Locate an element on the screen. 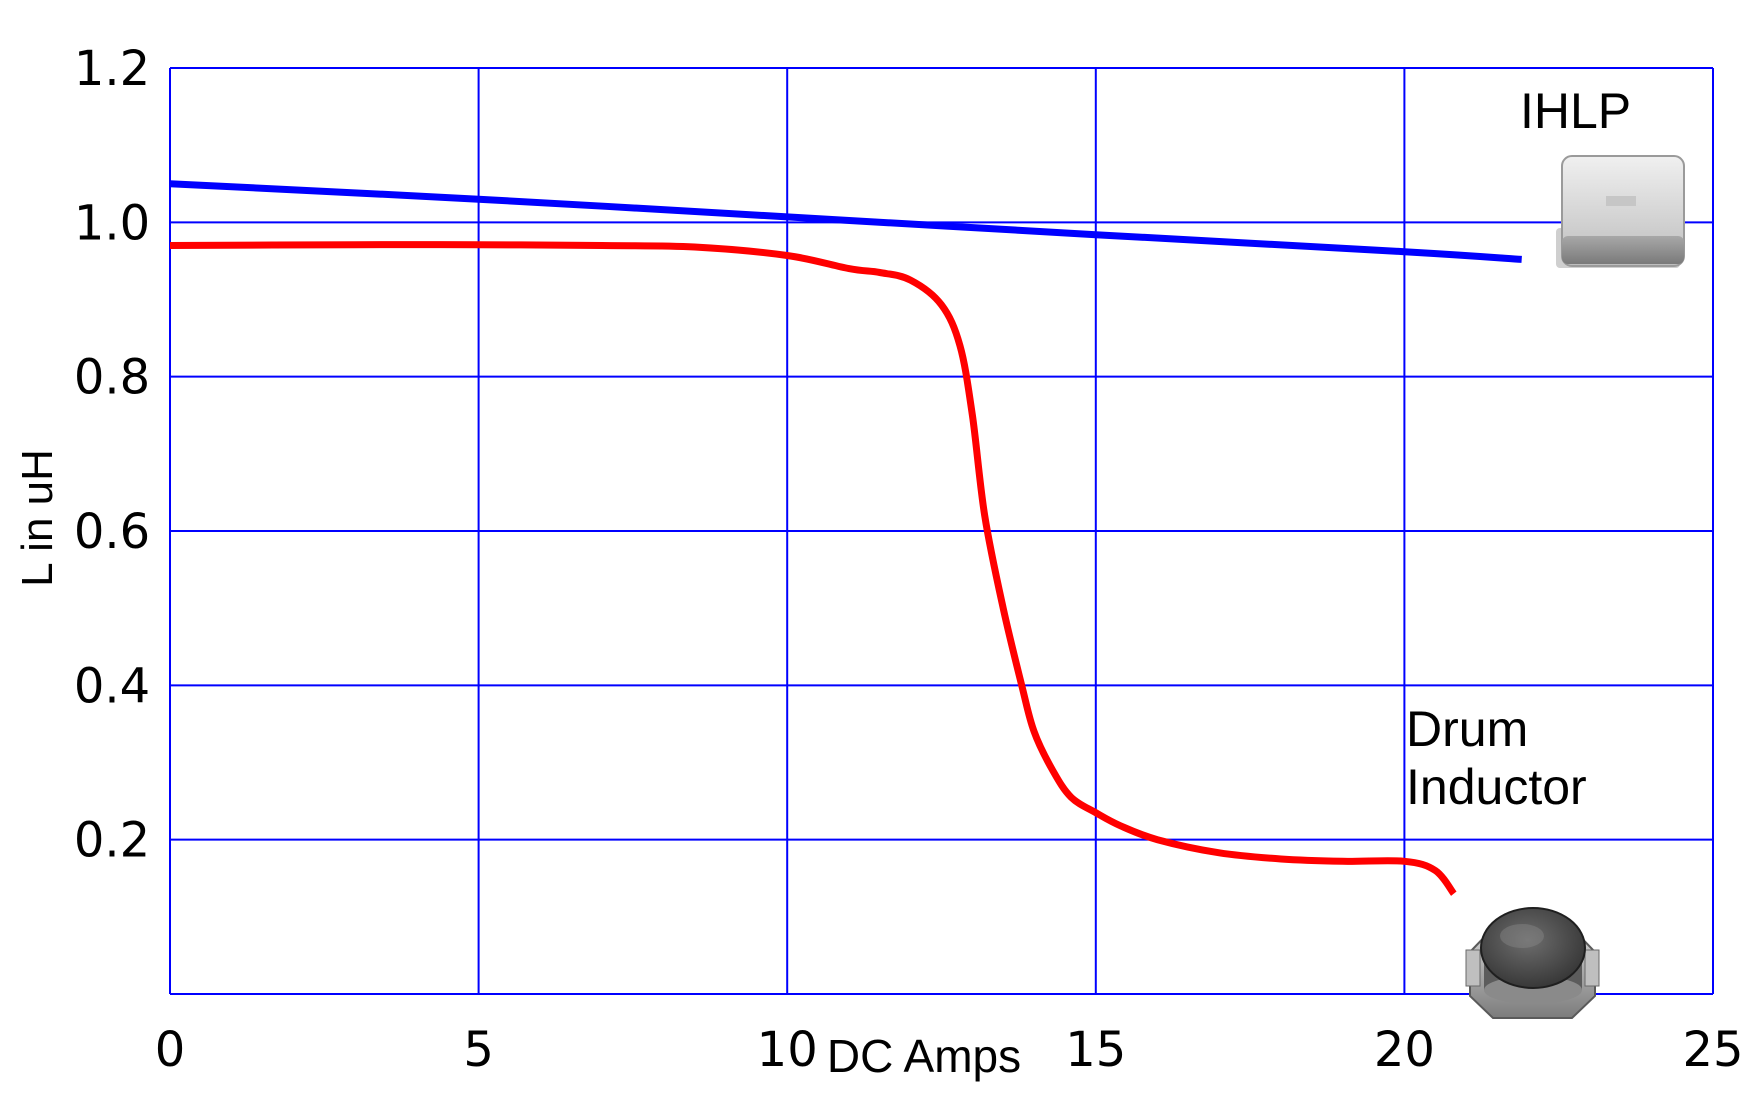 This screenshot has height=1098, width=1742. y-tick-label: 0.4 is located at coordinates (112, 686).